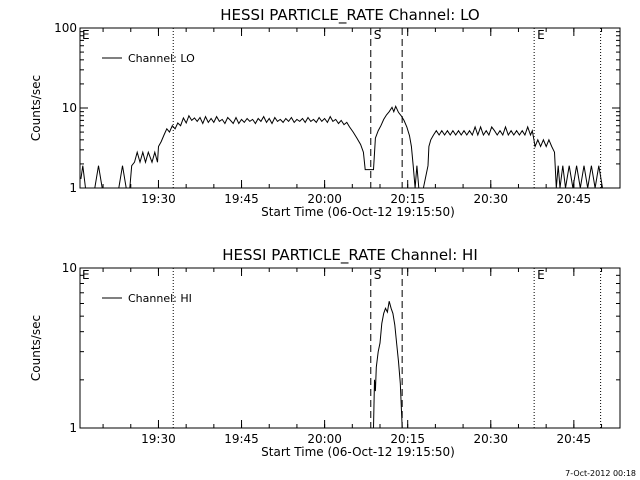 This screenshot has height=480, width=640. Describe the element at coordinates (350, 255) in the screenshot. I see `chart-title: HESSI PARTICLE_RATE Channel: HI` at that location.